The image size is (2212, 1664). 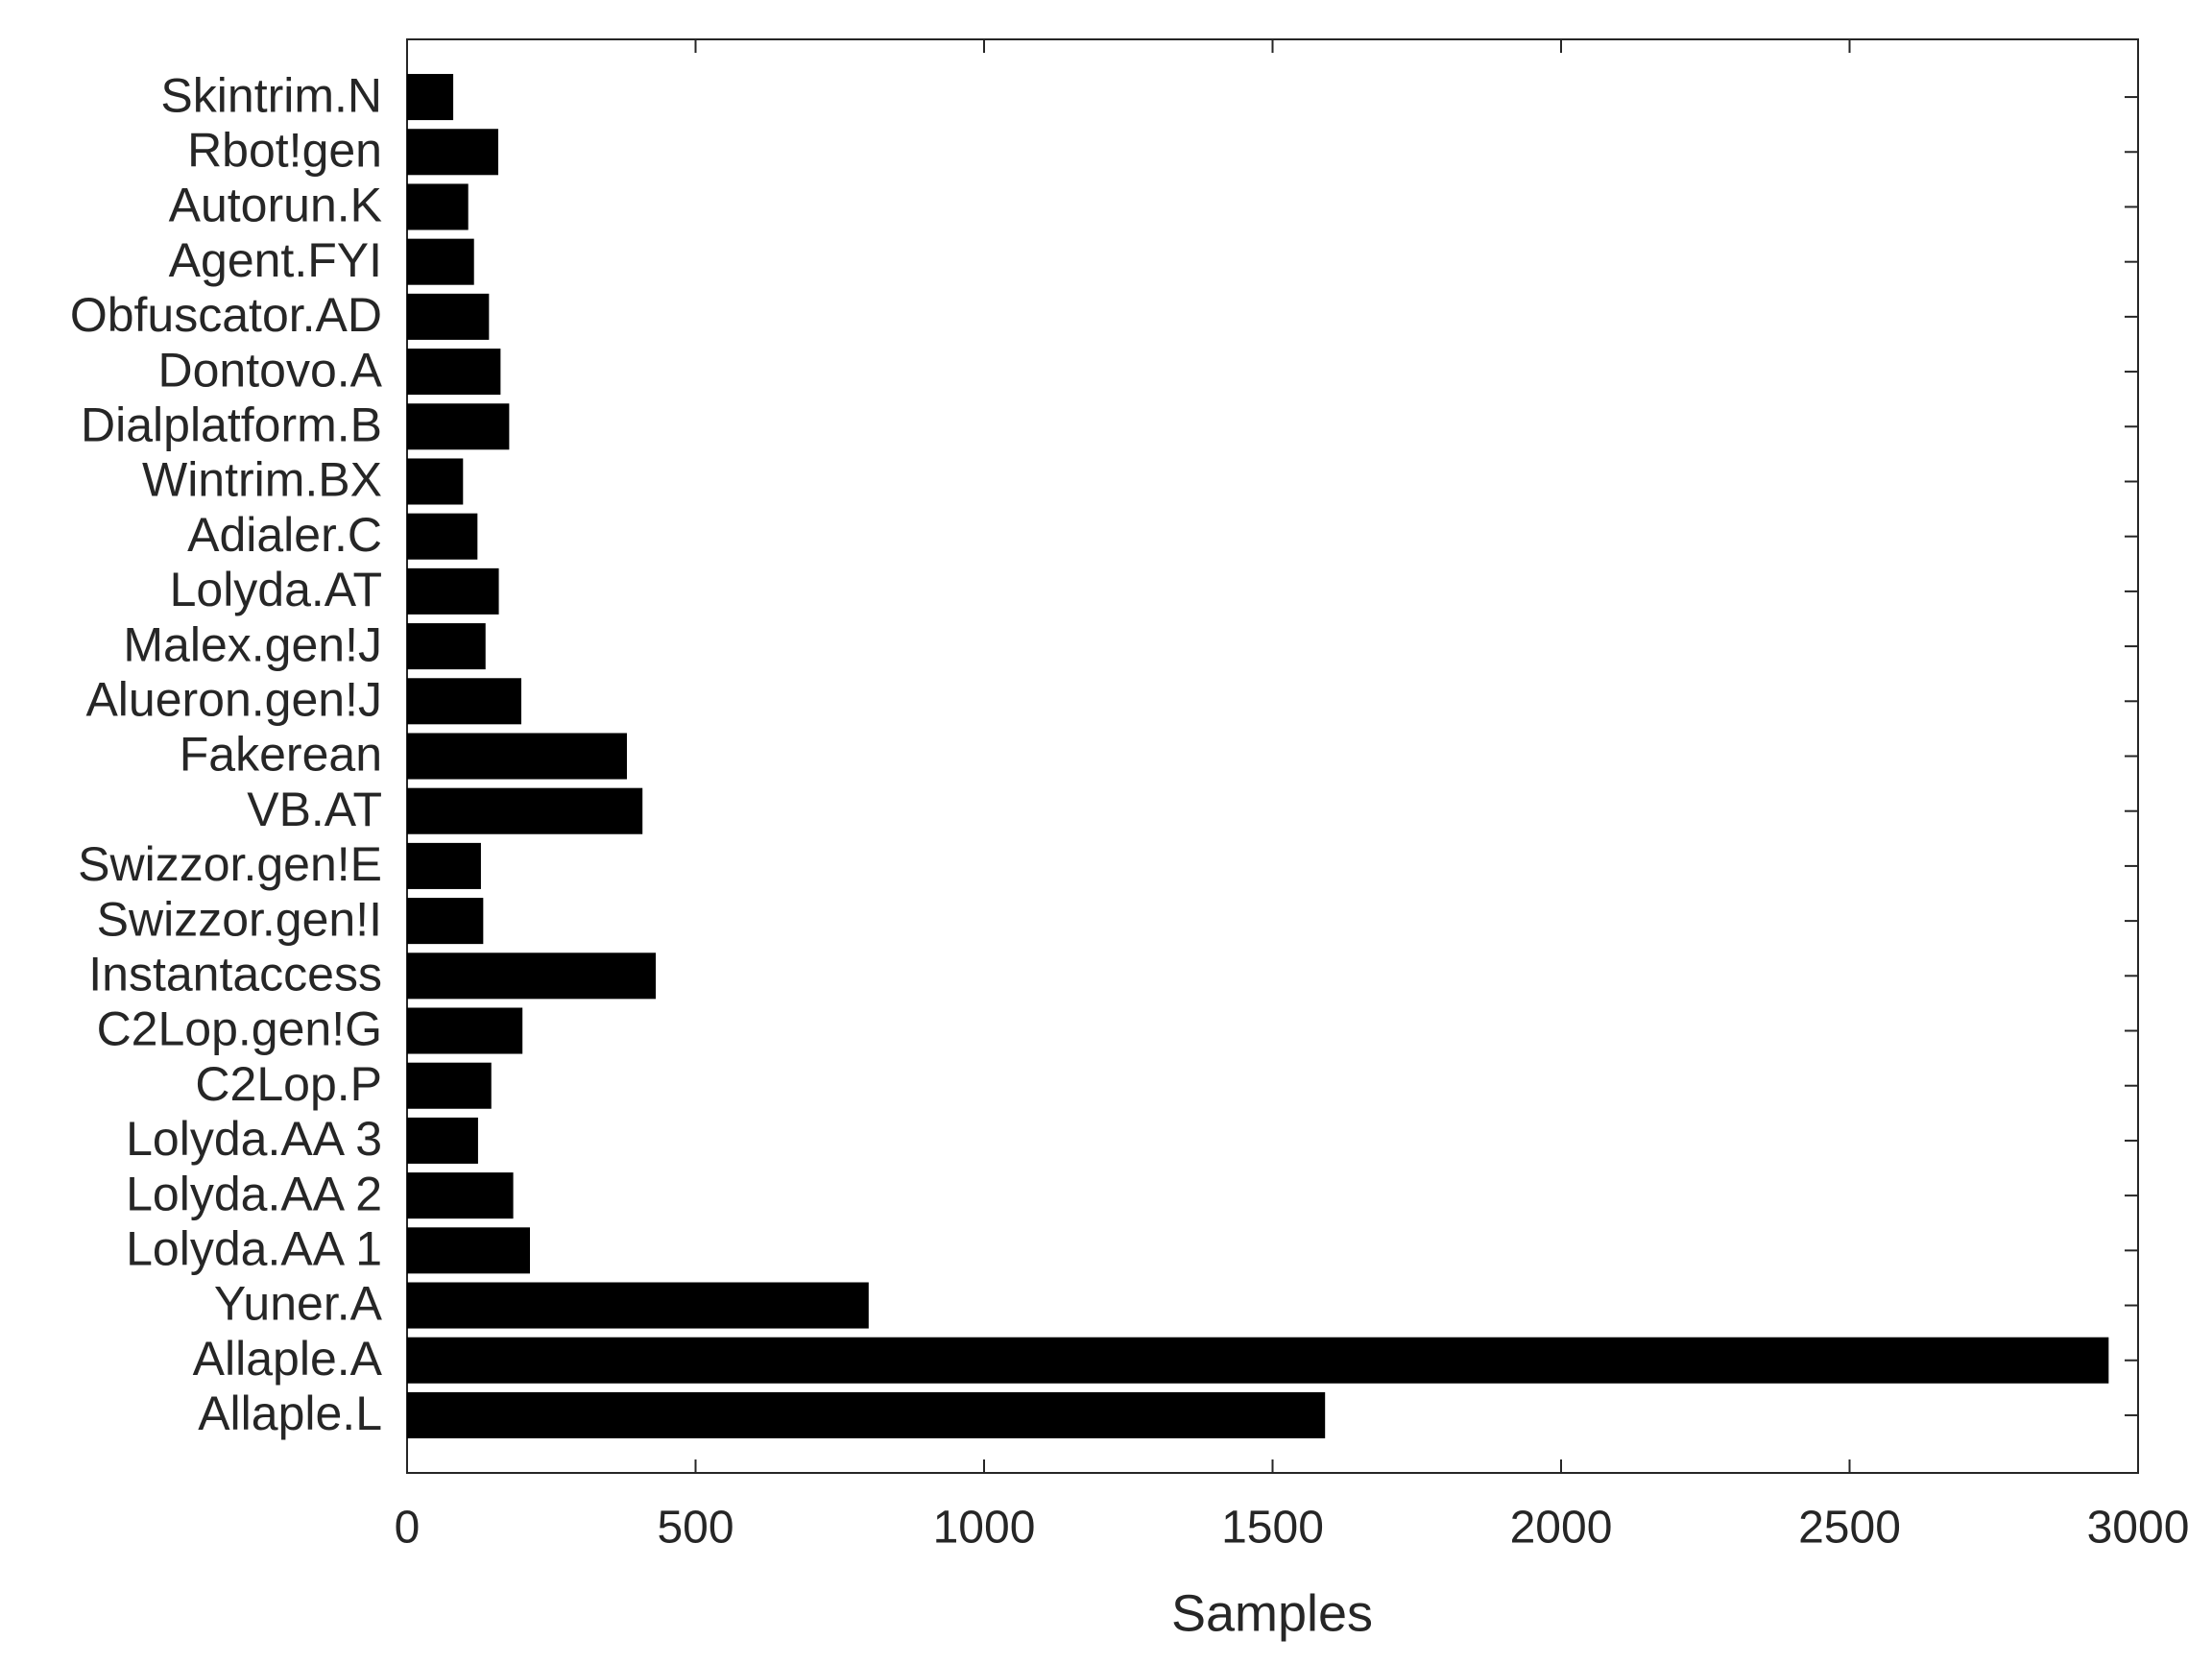 I want to click on y-tick-label: Lolyda.AA 3, so click(x=254, y=1139).